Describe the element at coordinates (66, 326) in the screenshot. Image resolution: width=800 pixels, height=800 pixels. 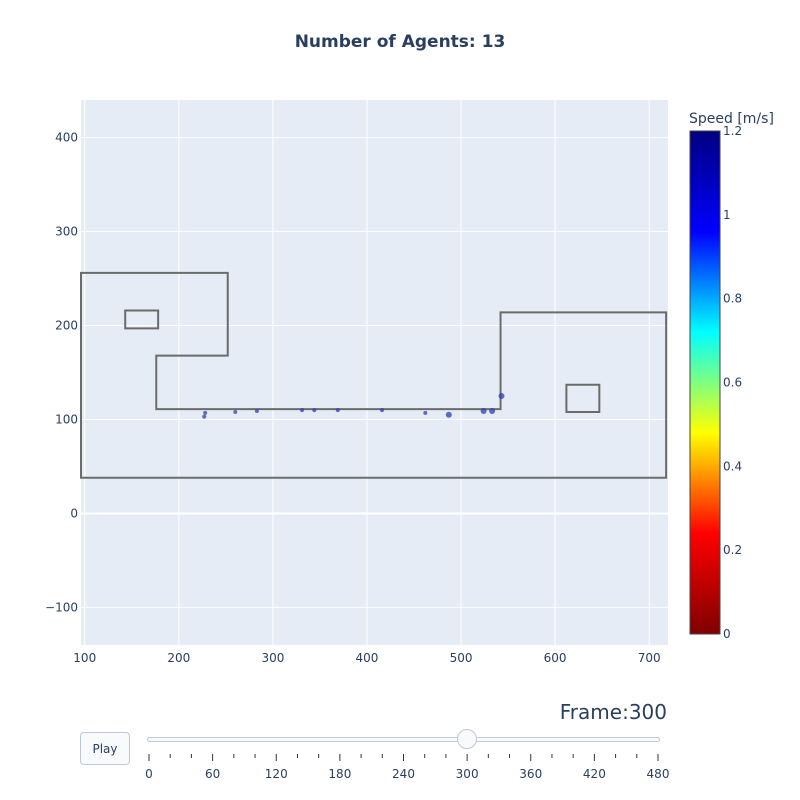
I see `y-tick-label: 200` at that location.